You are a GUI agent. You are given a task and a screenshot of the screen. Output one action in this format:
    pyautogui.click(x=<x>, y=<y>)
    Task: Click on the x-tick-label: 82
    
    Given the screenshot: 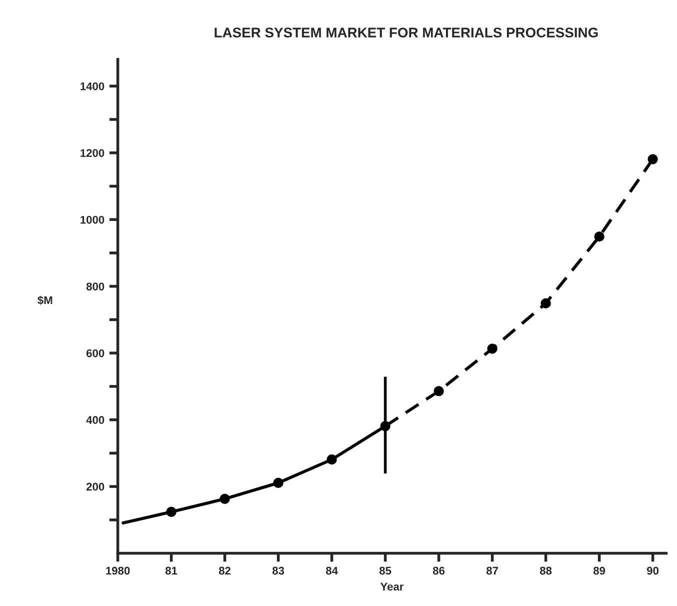 What is the action you would take?
    pyautogui.click(x=224, y=570)
    